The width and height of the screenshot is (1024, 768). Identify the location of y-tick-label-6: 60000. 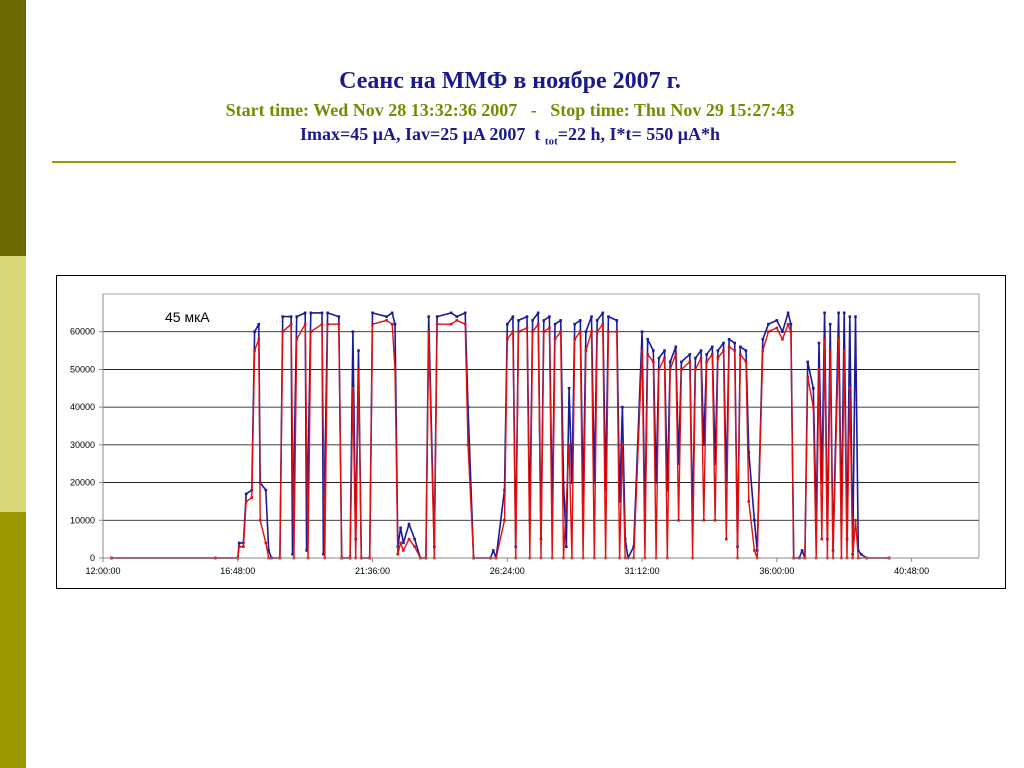
(82, 332).